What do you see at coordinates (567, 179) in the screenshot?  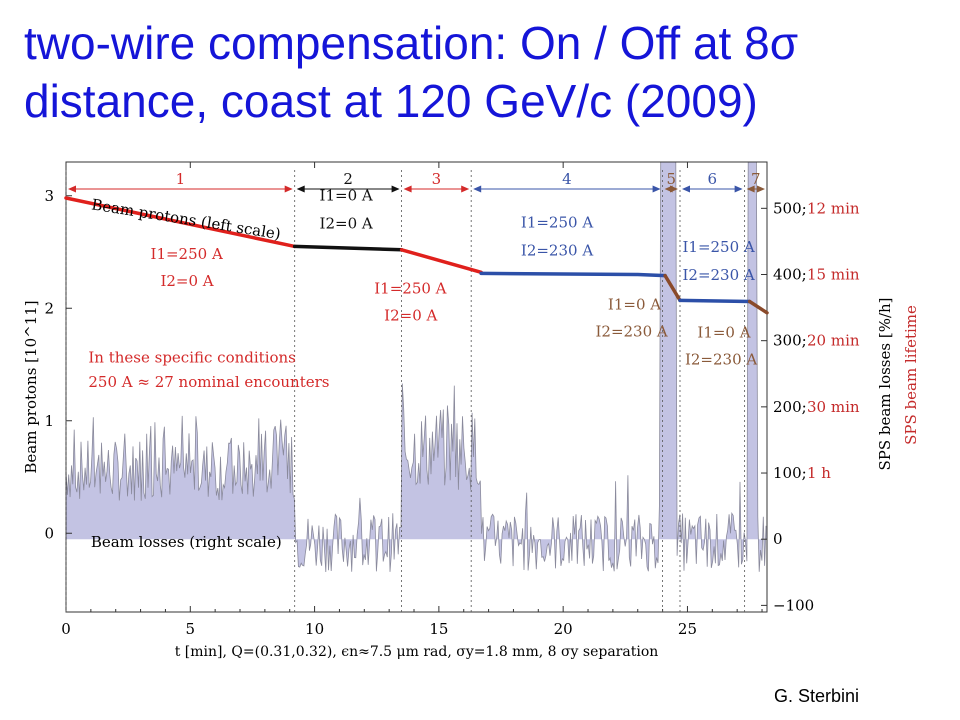 I see `phase-label-4: 4` at bounding box center [567, 179].